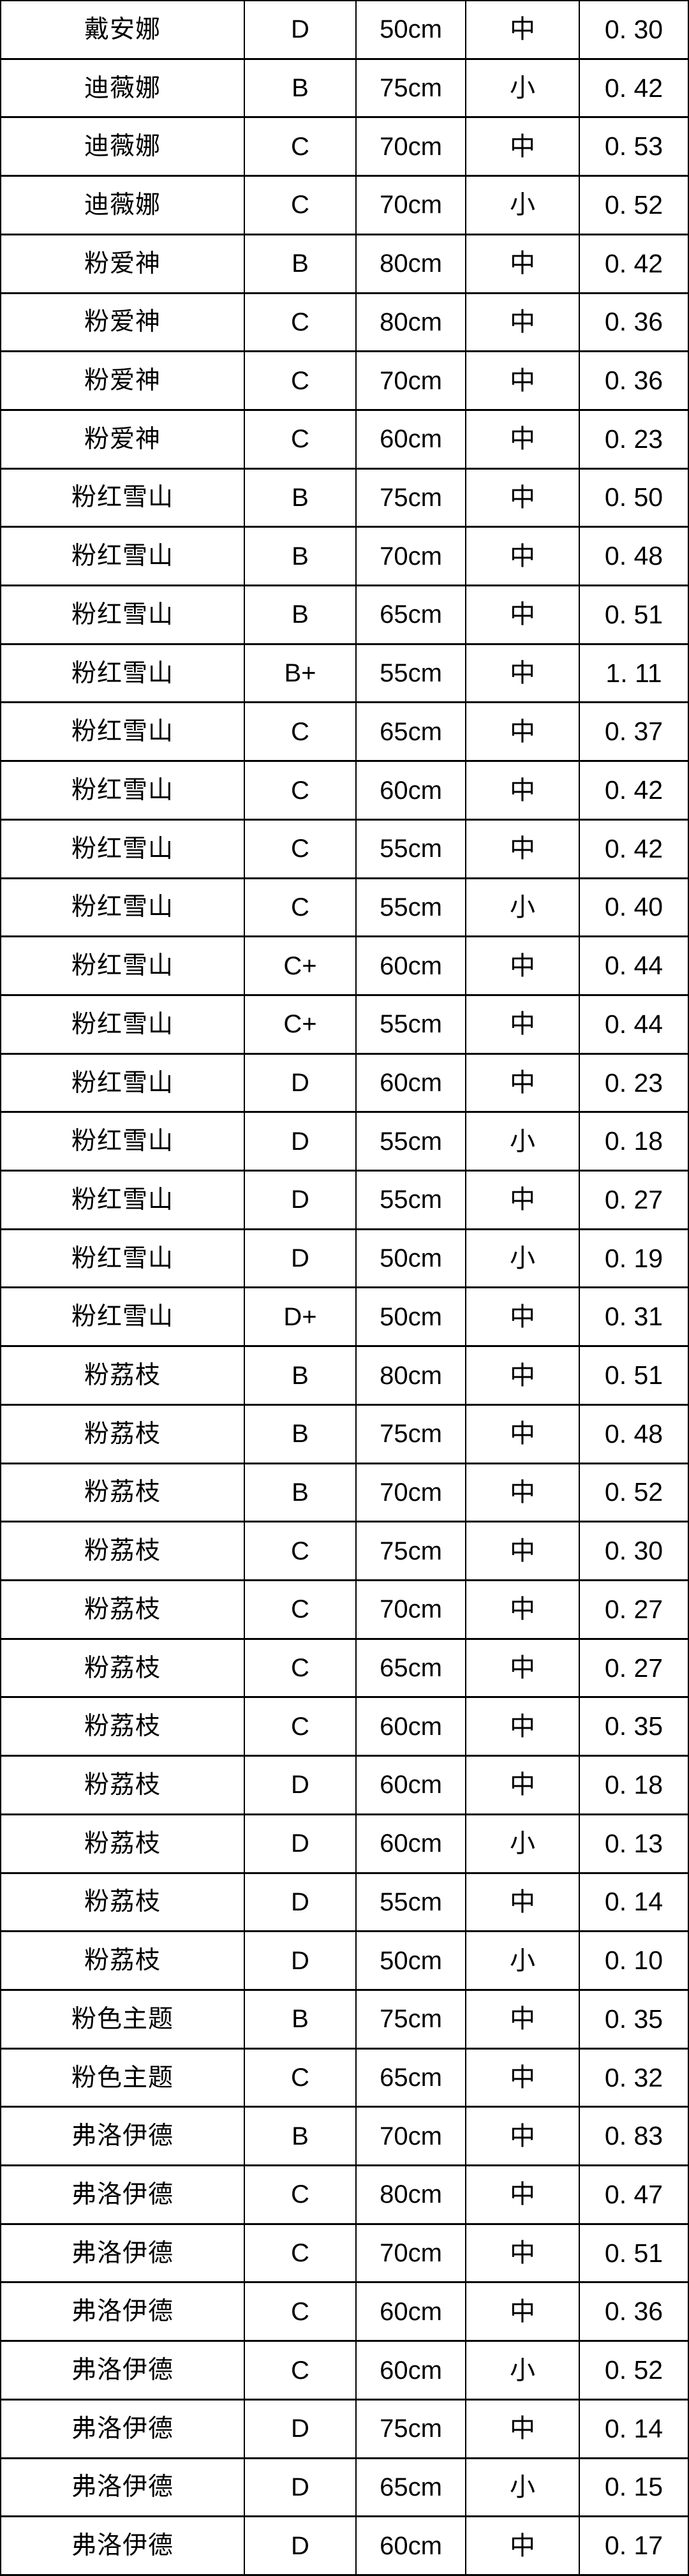 This screenshot has width=689, height=2576. What do you see at coordinates (634, 29) in the screenshot?
I see `table-cell-ratio: 0. 30` at bounding box center [634, 29].